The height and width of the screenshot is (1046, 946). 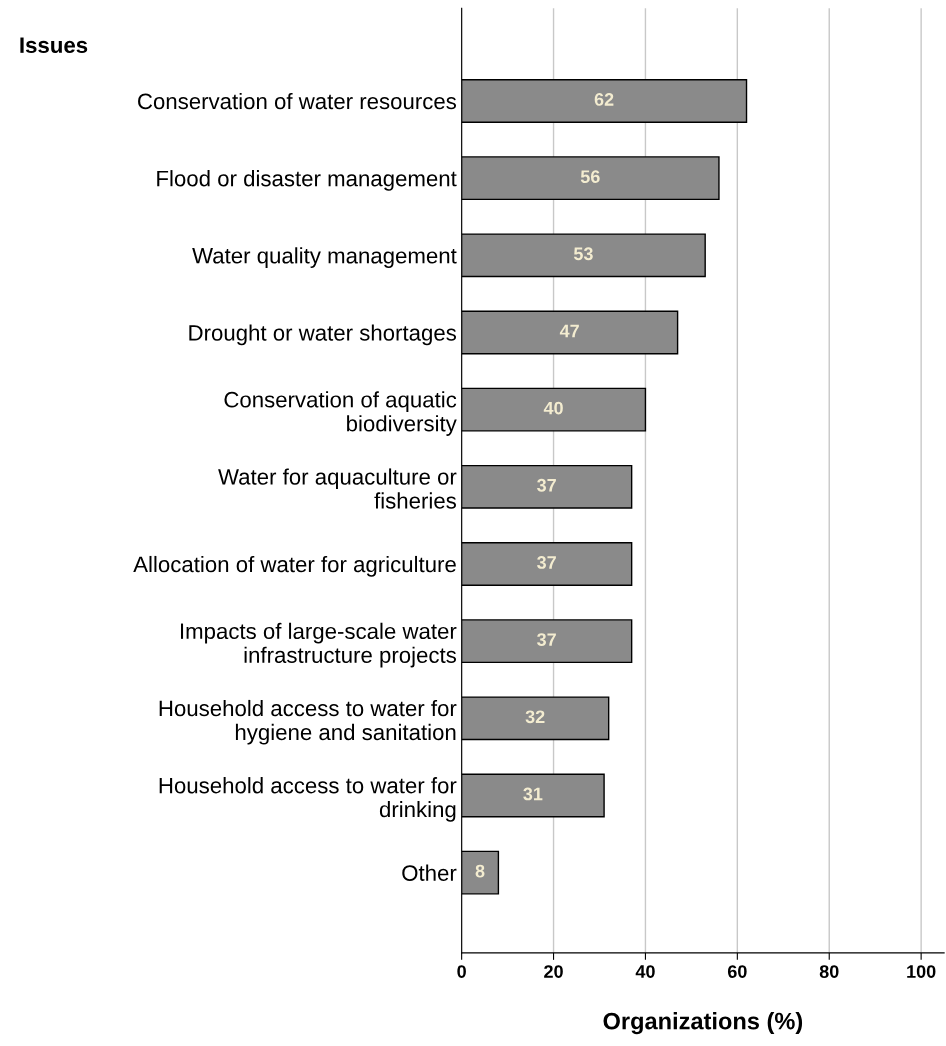 I want to click on y-tick-label: Water for aquaculture or fisheries, so click(x=337, y=488).